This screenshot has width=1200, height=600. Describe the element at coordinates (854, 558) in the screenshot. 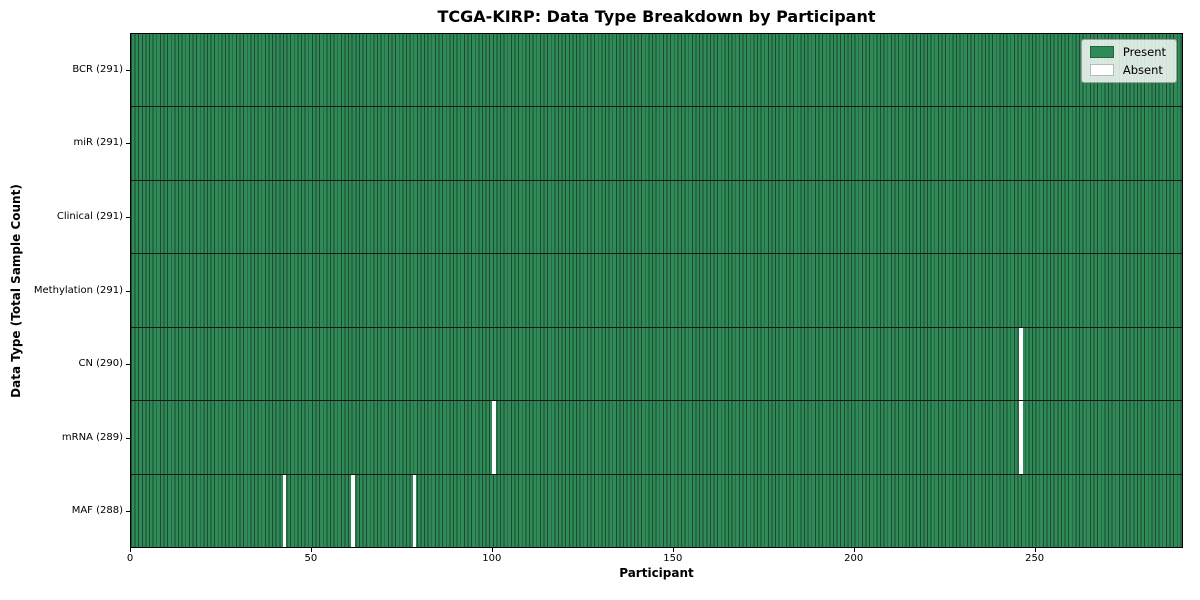

I see `x-tick-label: 200` at that location.